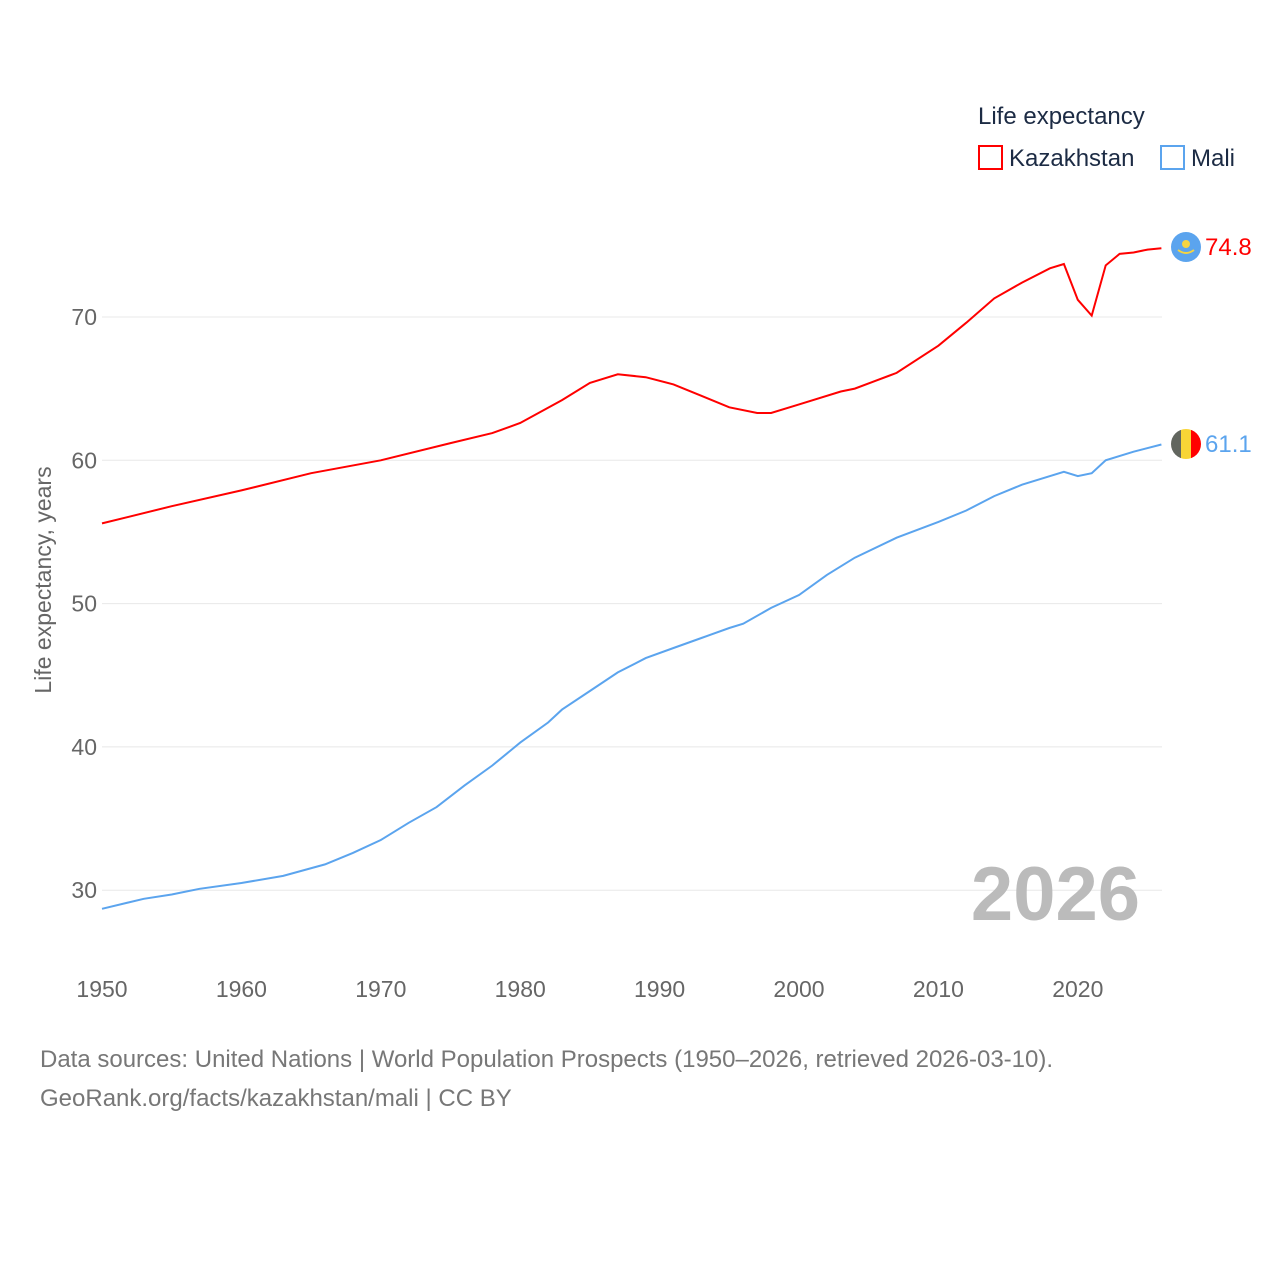 The height and width of the screenshot is (1280, 1280). What do you see at coordinates (1077, 989) in the screenshot?
I see `x-tick-label: 2020` at bounding box center [1077, 989].